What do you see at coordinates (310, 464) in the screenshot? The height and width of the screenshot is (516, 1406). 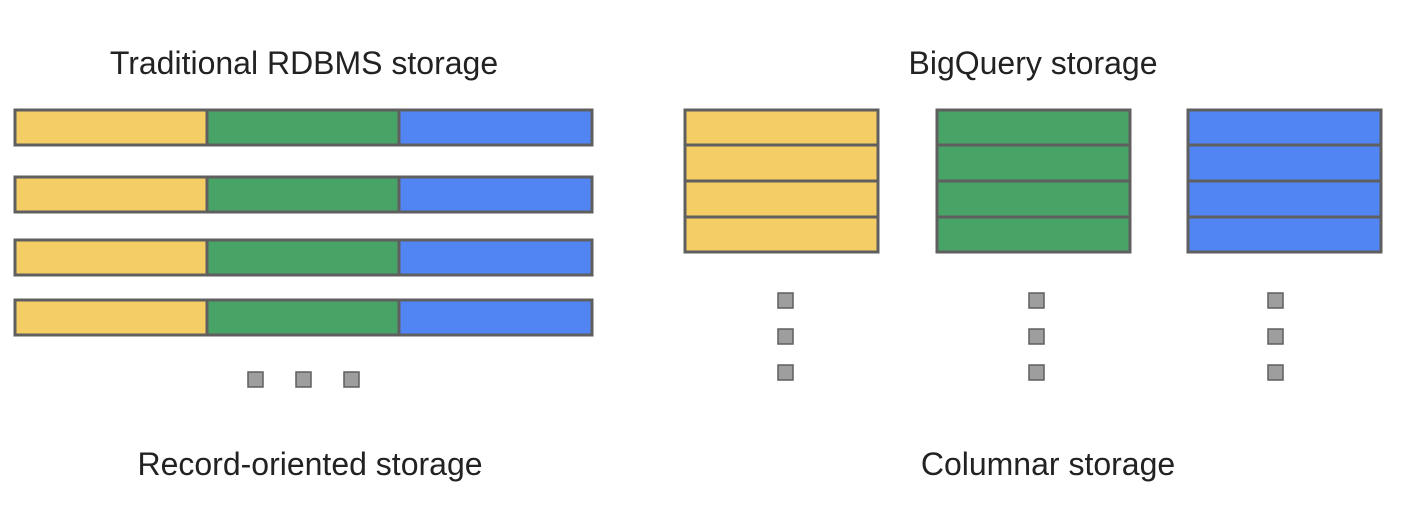 I see `record-oriented-caption: Record-oriented storage` at bounding box center [310, 464].